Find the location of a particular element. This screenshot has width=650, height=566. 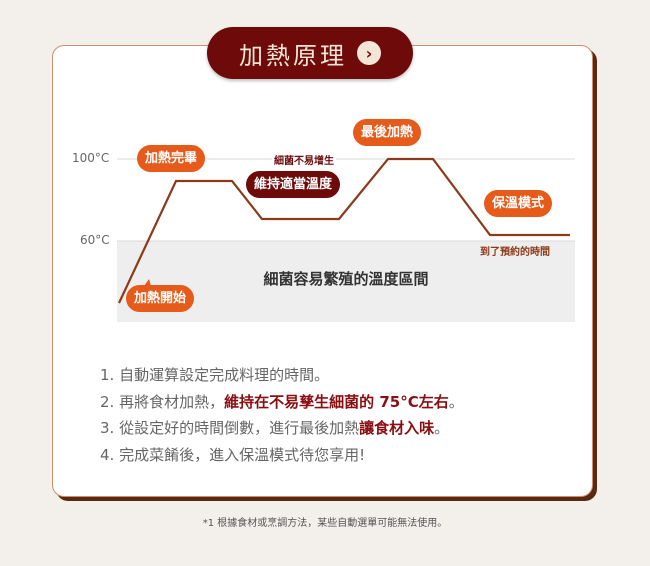

step-number: 3. is located at coordinates (107, 428).